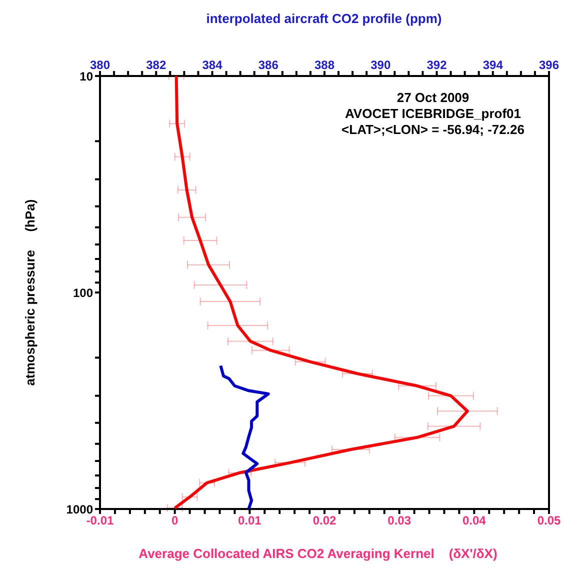 Image resolution: width=568 pixels, height=577 pixels. Describe the element at coordinates (433, 97) in the screenshot. I see `annotation: 27 Oct 2009` at that location.